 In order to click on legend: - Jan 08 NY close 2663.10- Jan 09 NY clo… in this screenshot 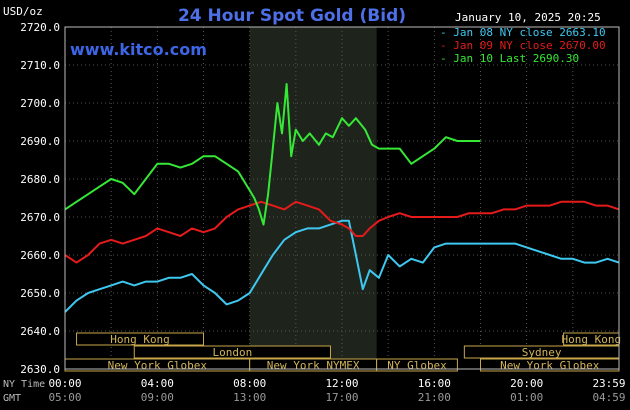, I will do `click(523, 45)`.